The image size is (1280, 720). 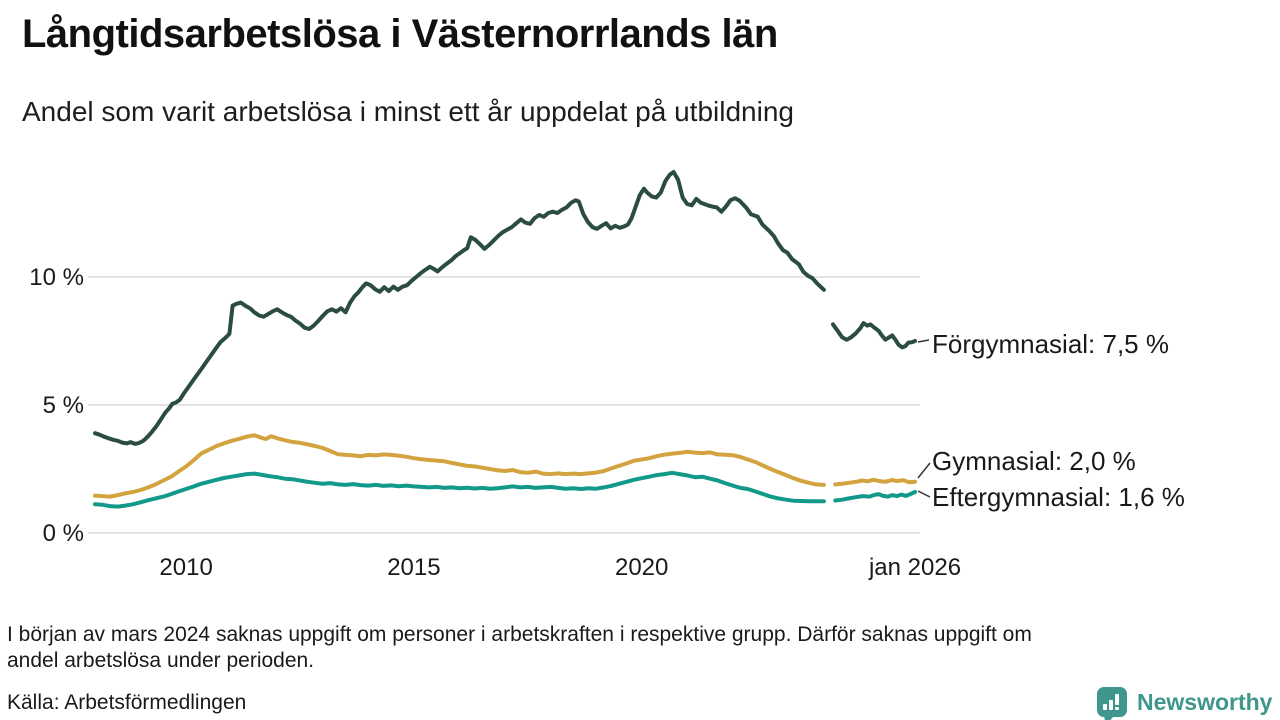 What do you see at coordinates (1050, 344) in the screenshot?
I see `series-end-label-forgymnasial: Förgymnasial: 7,5 %` at bounding box center [1050, 344].